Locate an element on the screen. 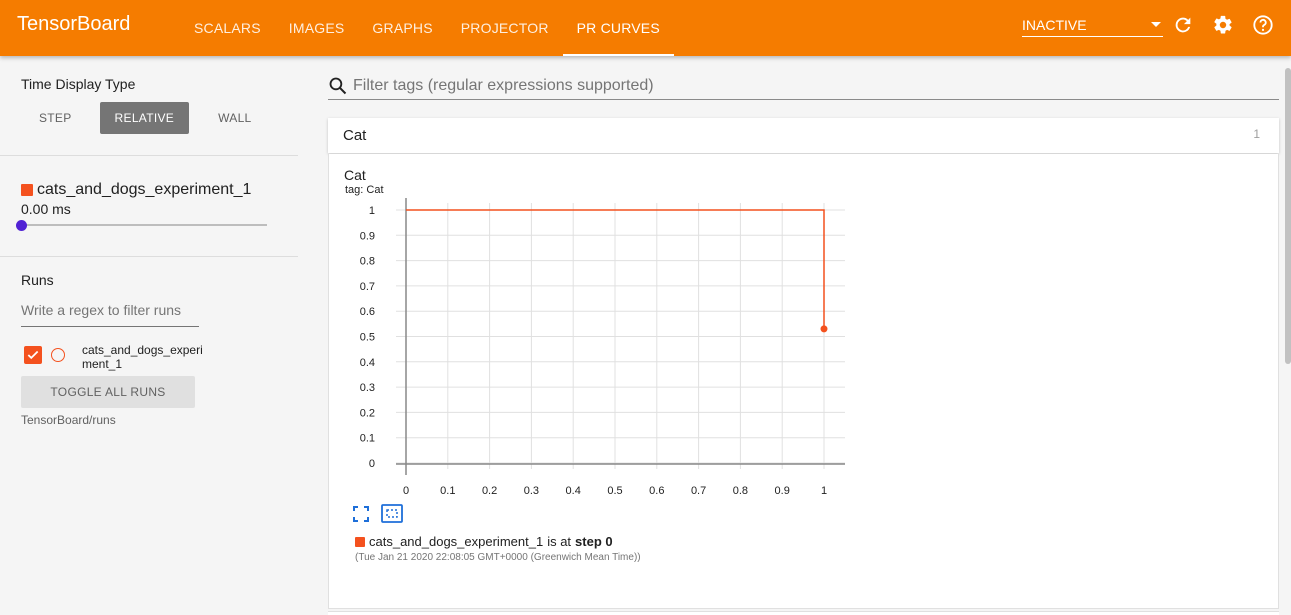  tab-graphs: GRAPHS is located at coordinates (402, 28).